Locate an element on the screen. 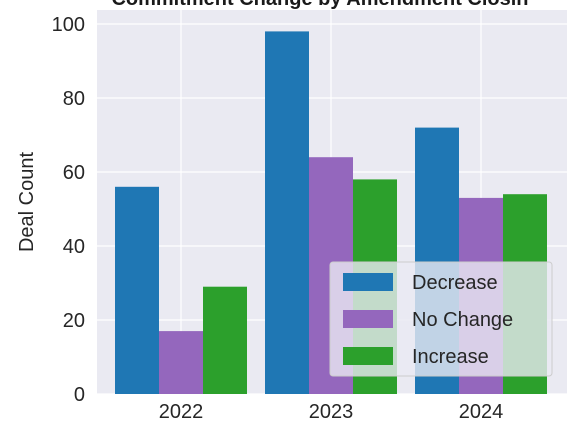 The height and width of the screenshot is (421, 569). x-tick-label: 2022 is located at coordinates (181, 411).